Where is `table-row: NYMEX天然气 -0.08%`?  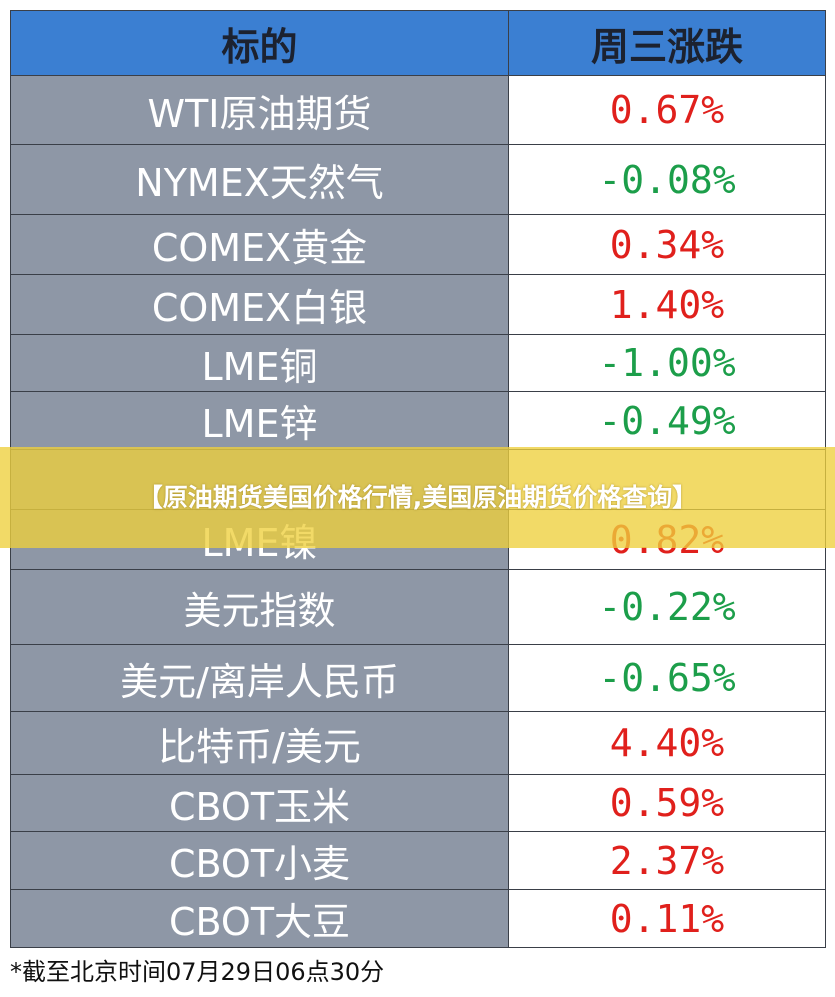 table-row: NYMEX天然气 -0.08% is located at coordinates (418, 179).